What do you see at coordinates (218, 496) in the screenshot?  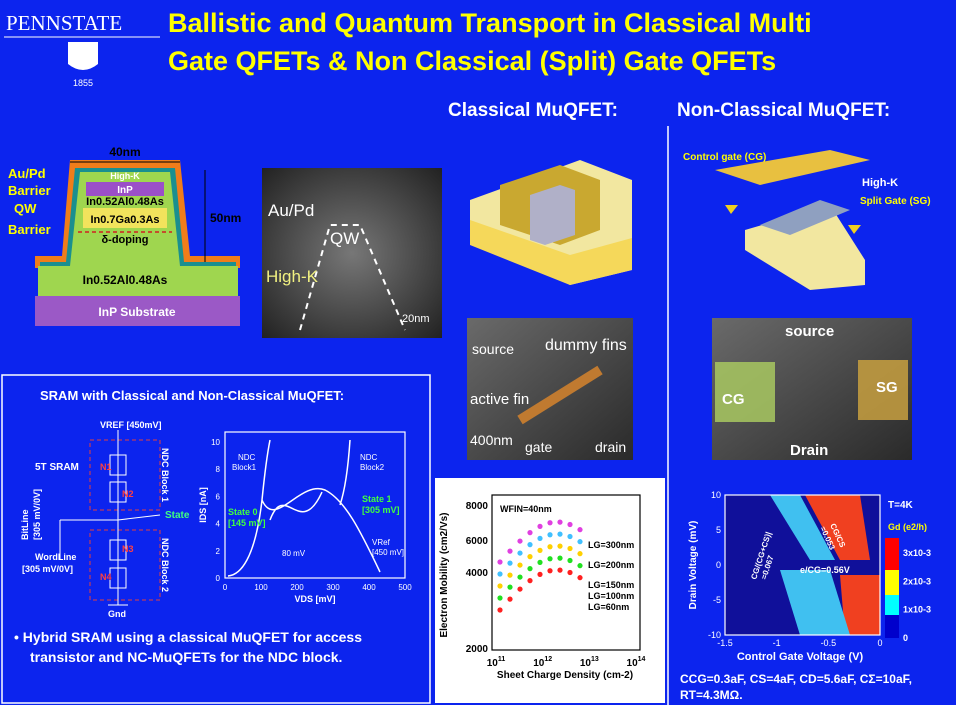 I see `y-tick-label: 6` at bounding box center [218, 496].